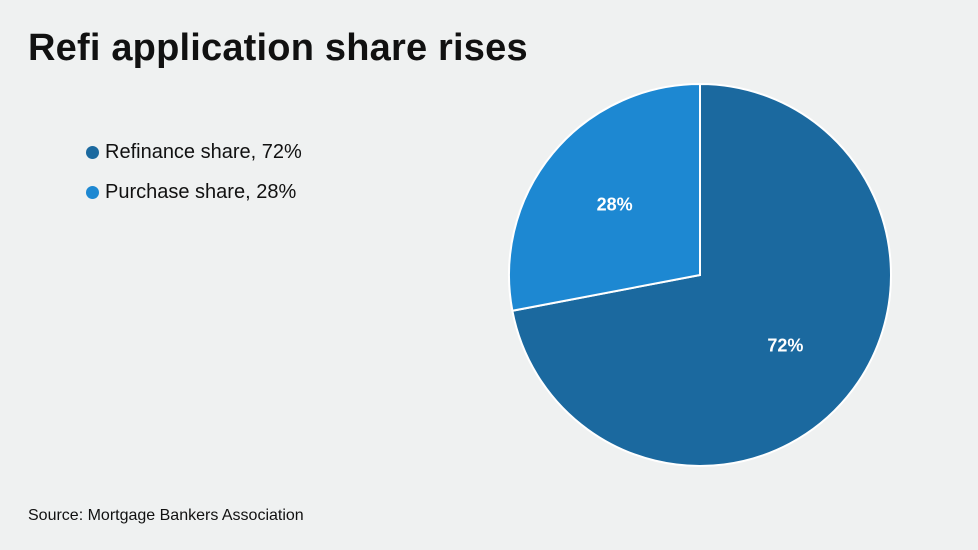  What do you see at coordinates (203, 151) in the screenshot?
I see `legend-label-refinance: Refinance share, 72%` at bounding box center [203, 151].